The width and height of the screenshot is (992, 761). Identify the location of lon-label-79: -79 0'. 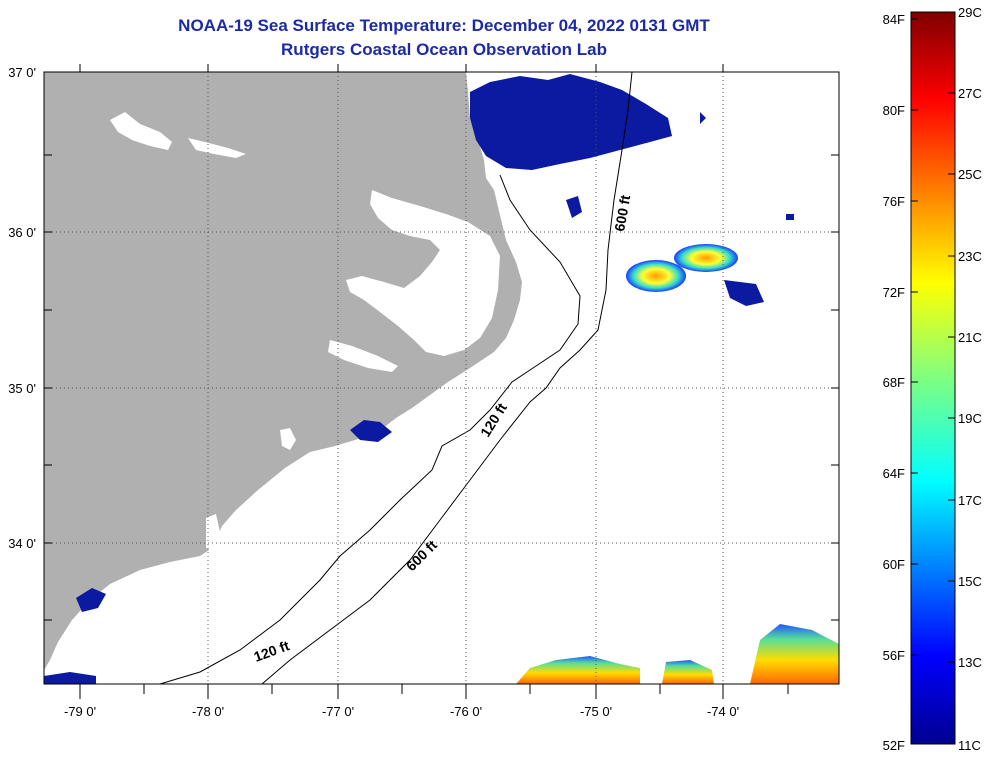
(80, 711).